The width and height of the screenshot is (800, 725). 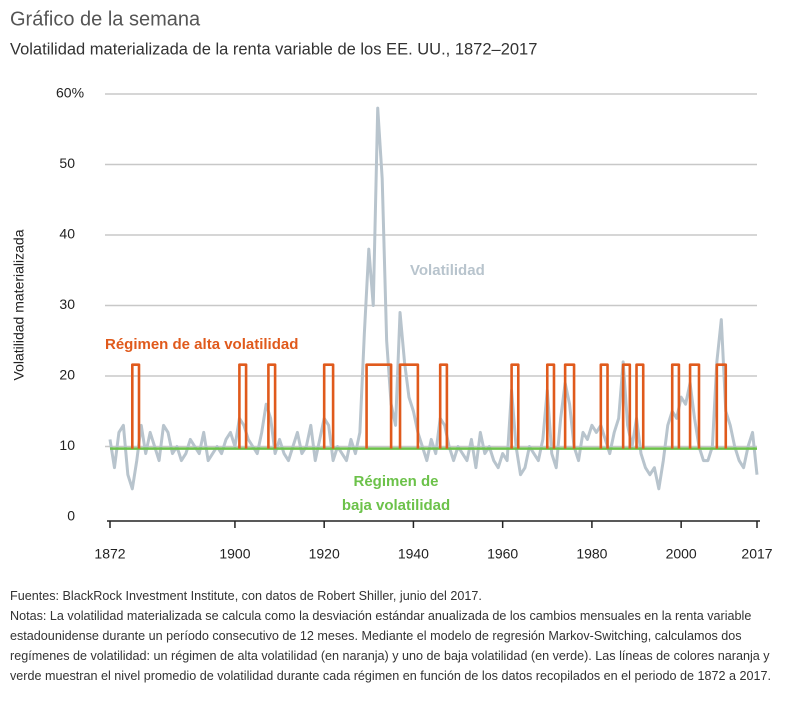 I want to click on series-label: Volatilidad, so click(x=447, y=270).